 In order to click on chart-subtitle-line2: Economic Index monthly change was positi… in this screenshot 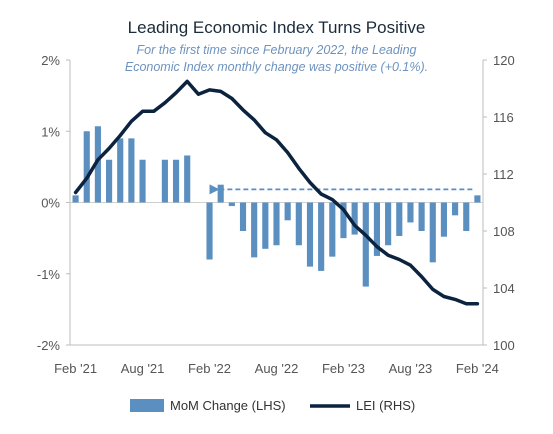, I will do `click(276, 67)`.